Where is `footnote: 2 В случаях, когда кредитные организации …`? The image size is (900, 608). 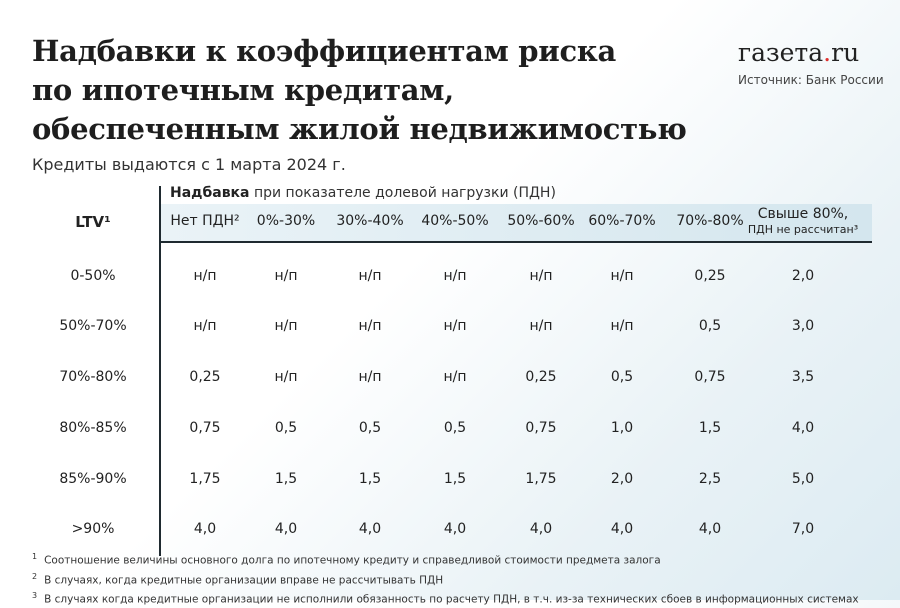 footnote: 2 В случаях, когда кредитные организации … is located at coordinates (445, 579).